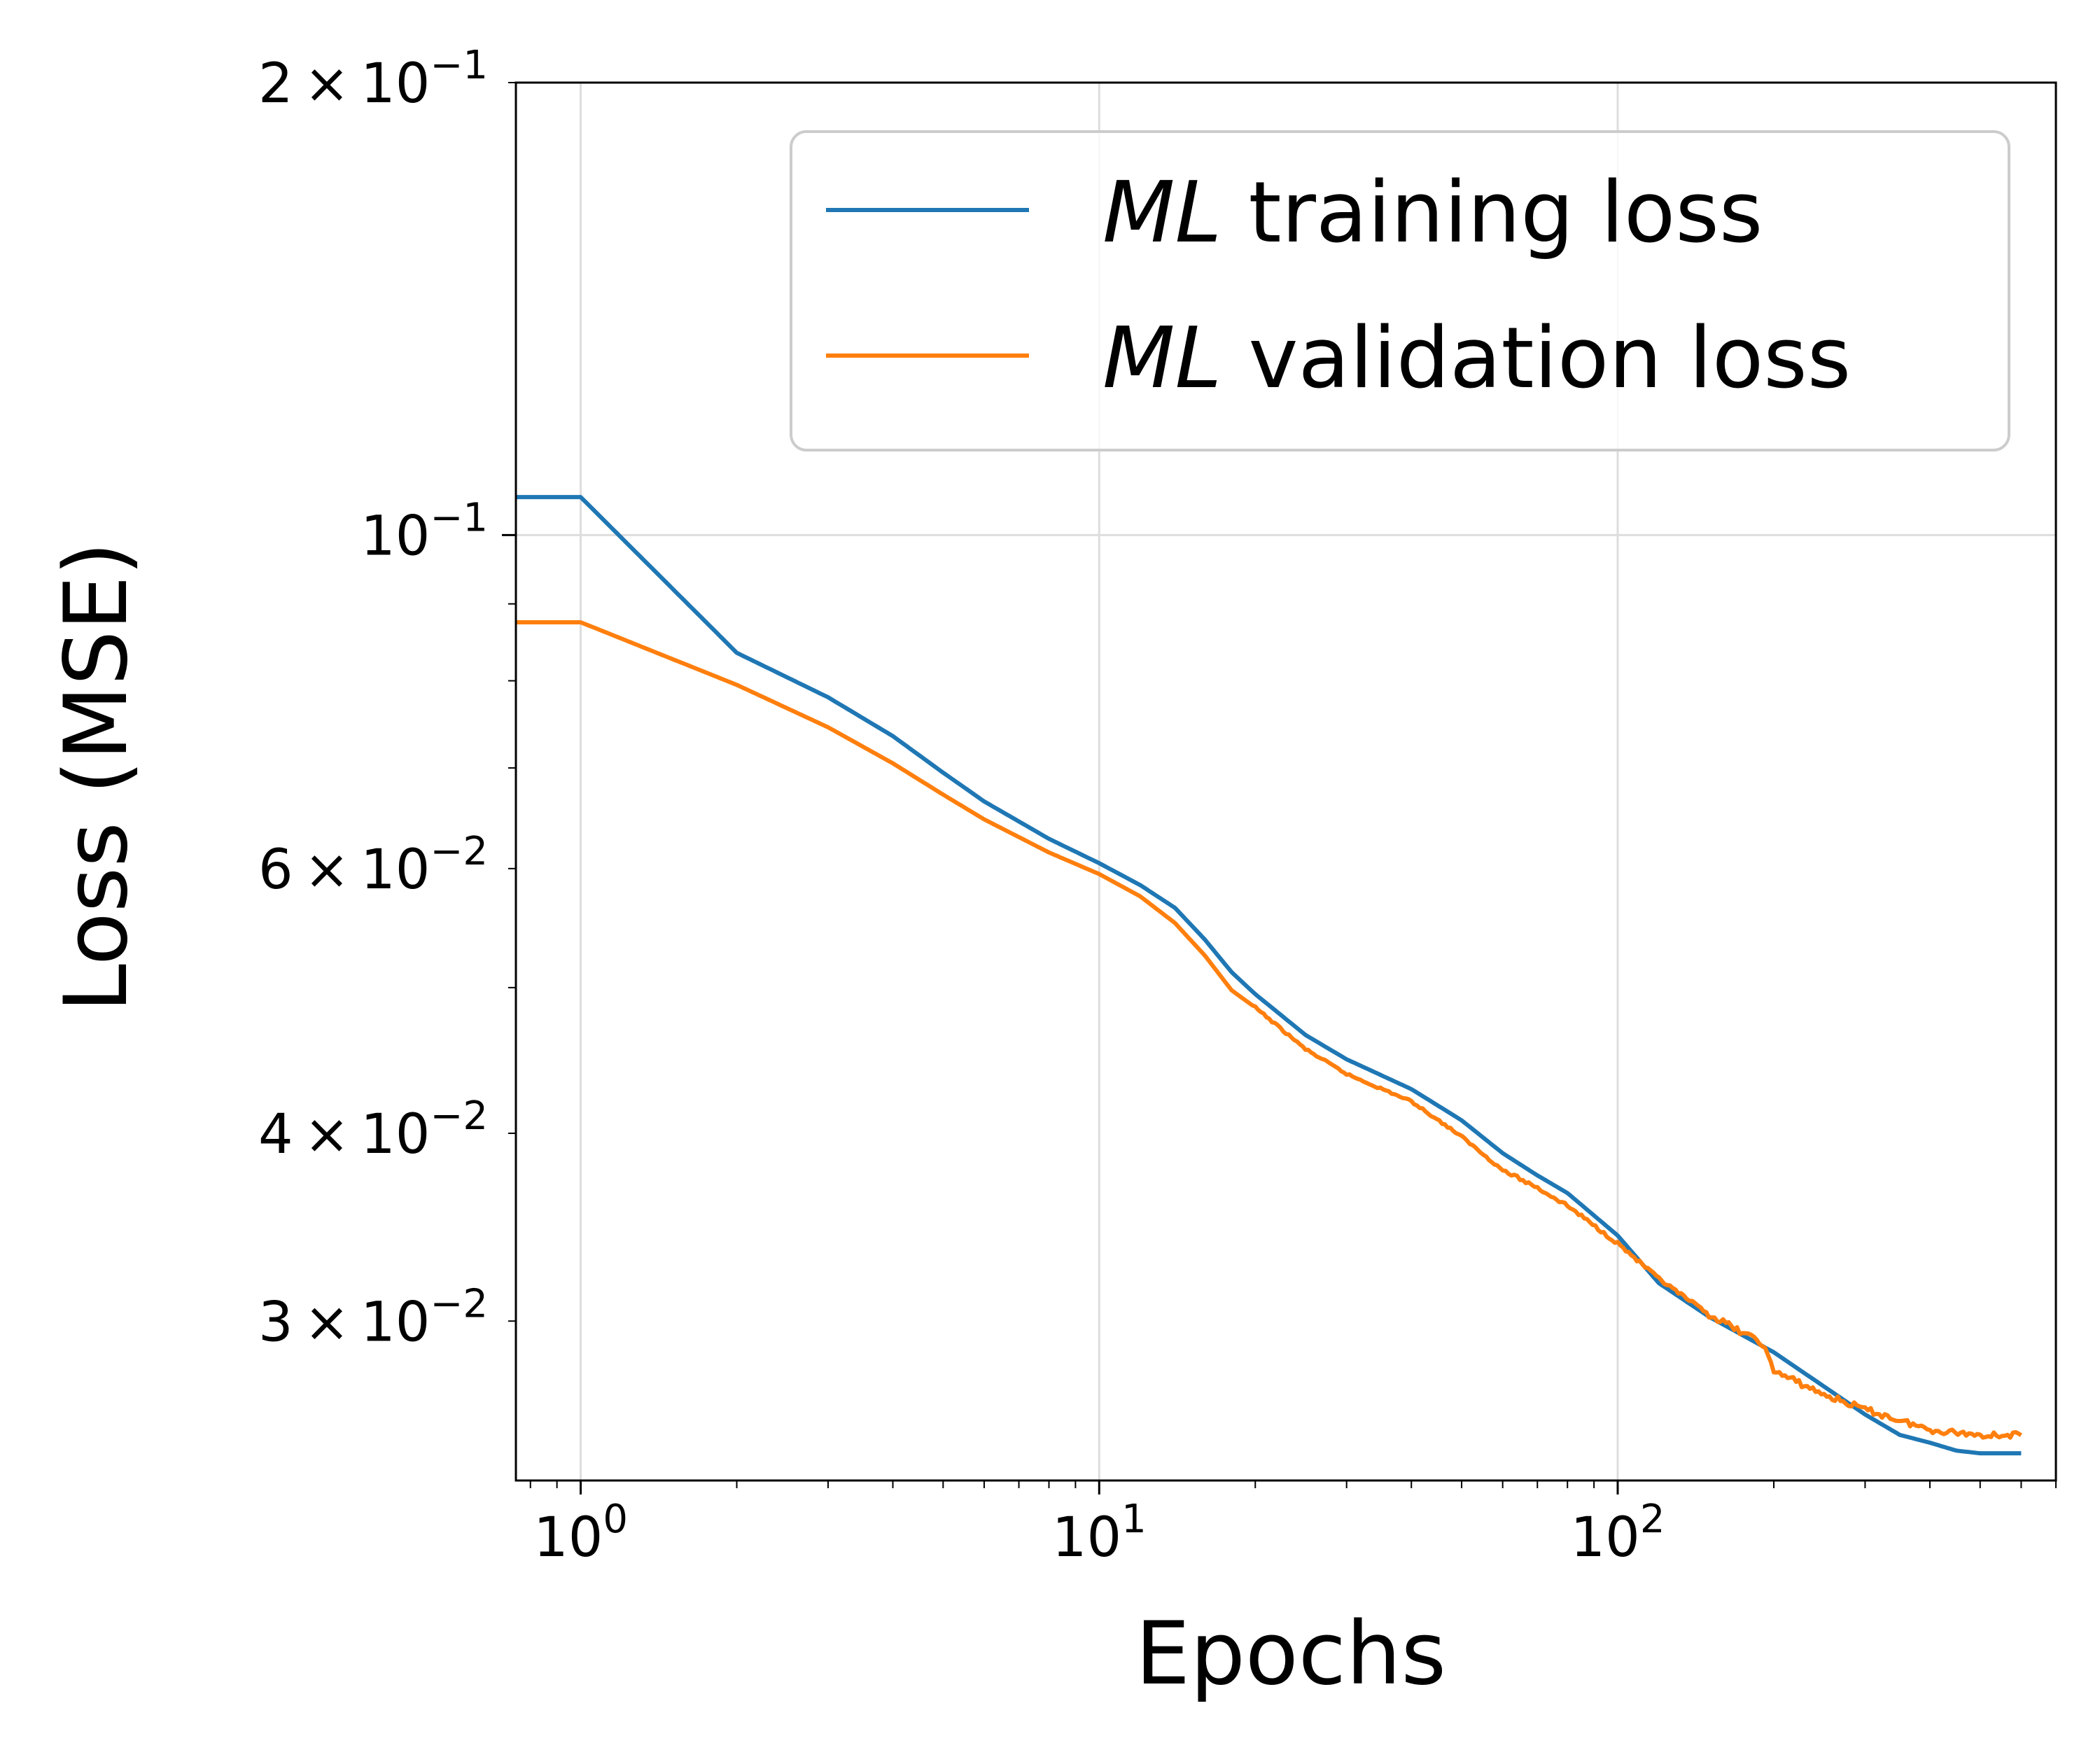 The width and height of the screenshot is (2100, 1750). Describe the element at coordinates (1290, 1654) in the screenshot. I see `x-axis-label: Epochs` at that location.